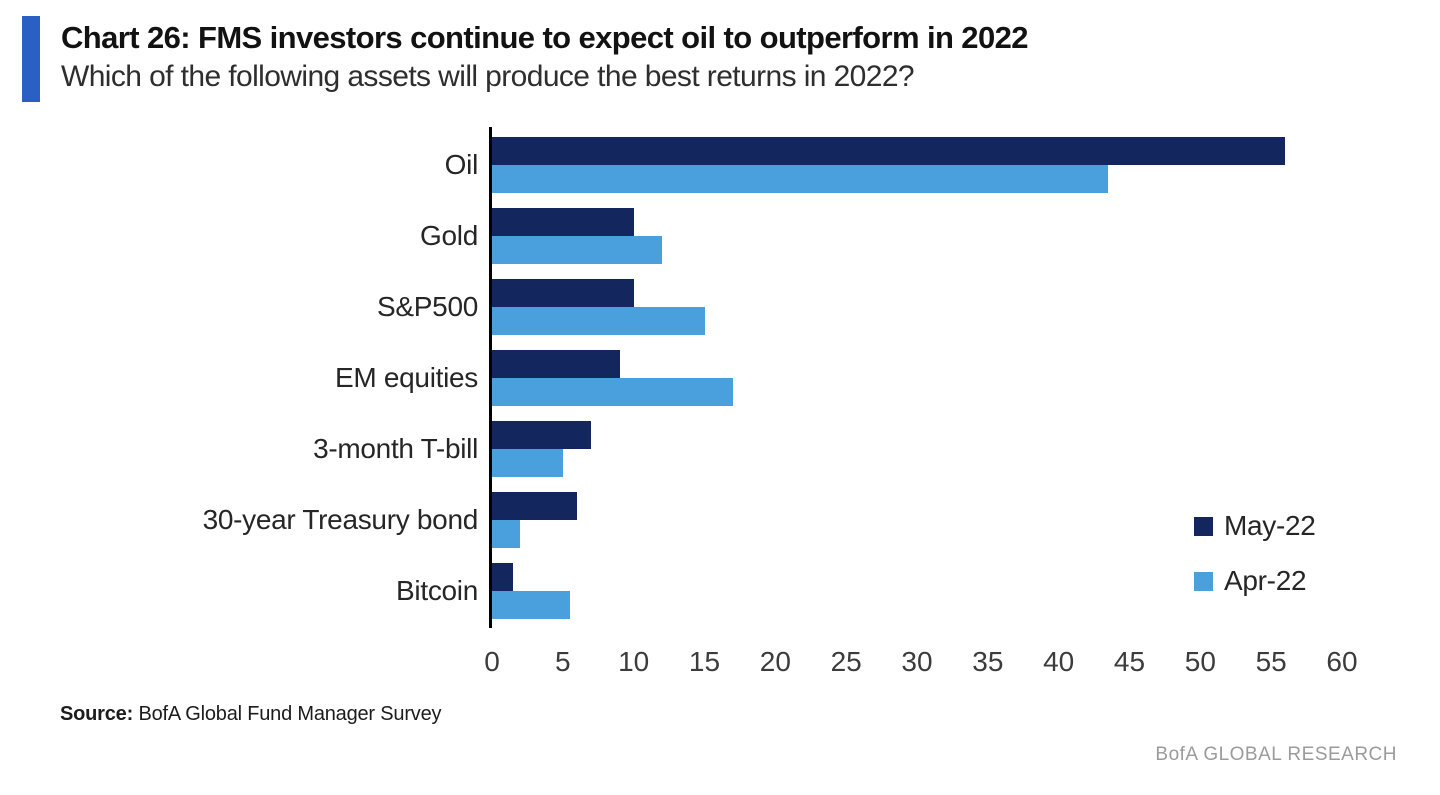  I want to click on source-text: BofA Global Fund Manager Survey, so click(290, 714).